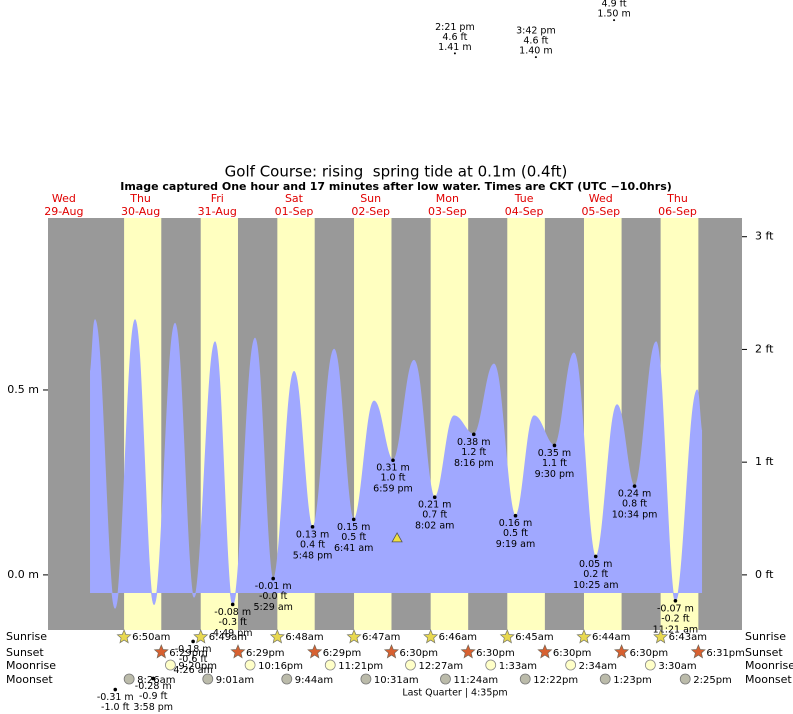 This screenshot has height=714, width=793. I want to click on now-marker, so click(397, 537).